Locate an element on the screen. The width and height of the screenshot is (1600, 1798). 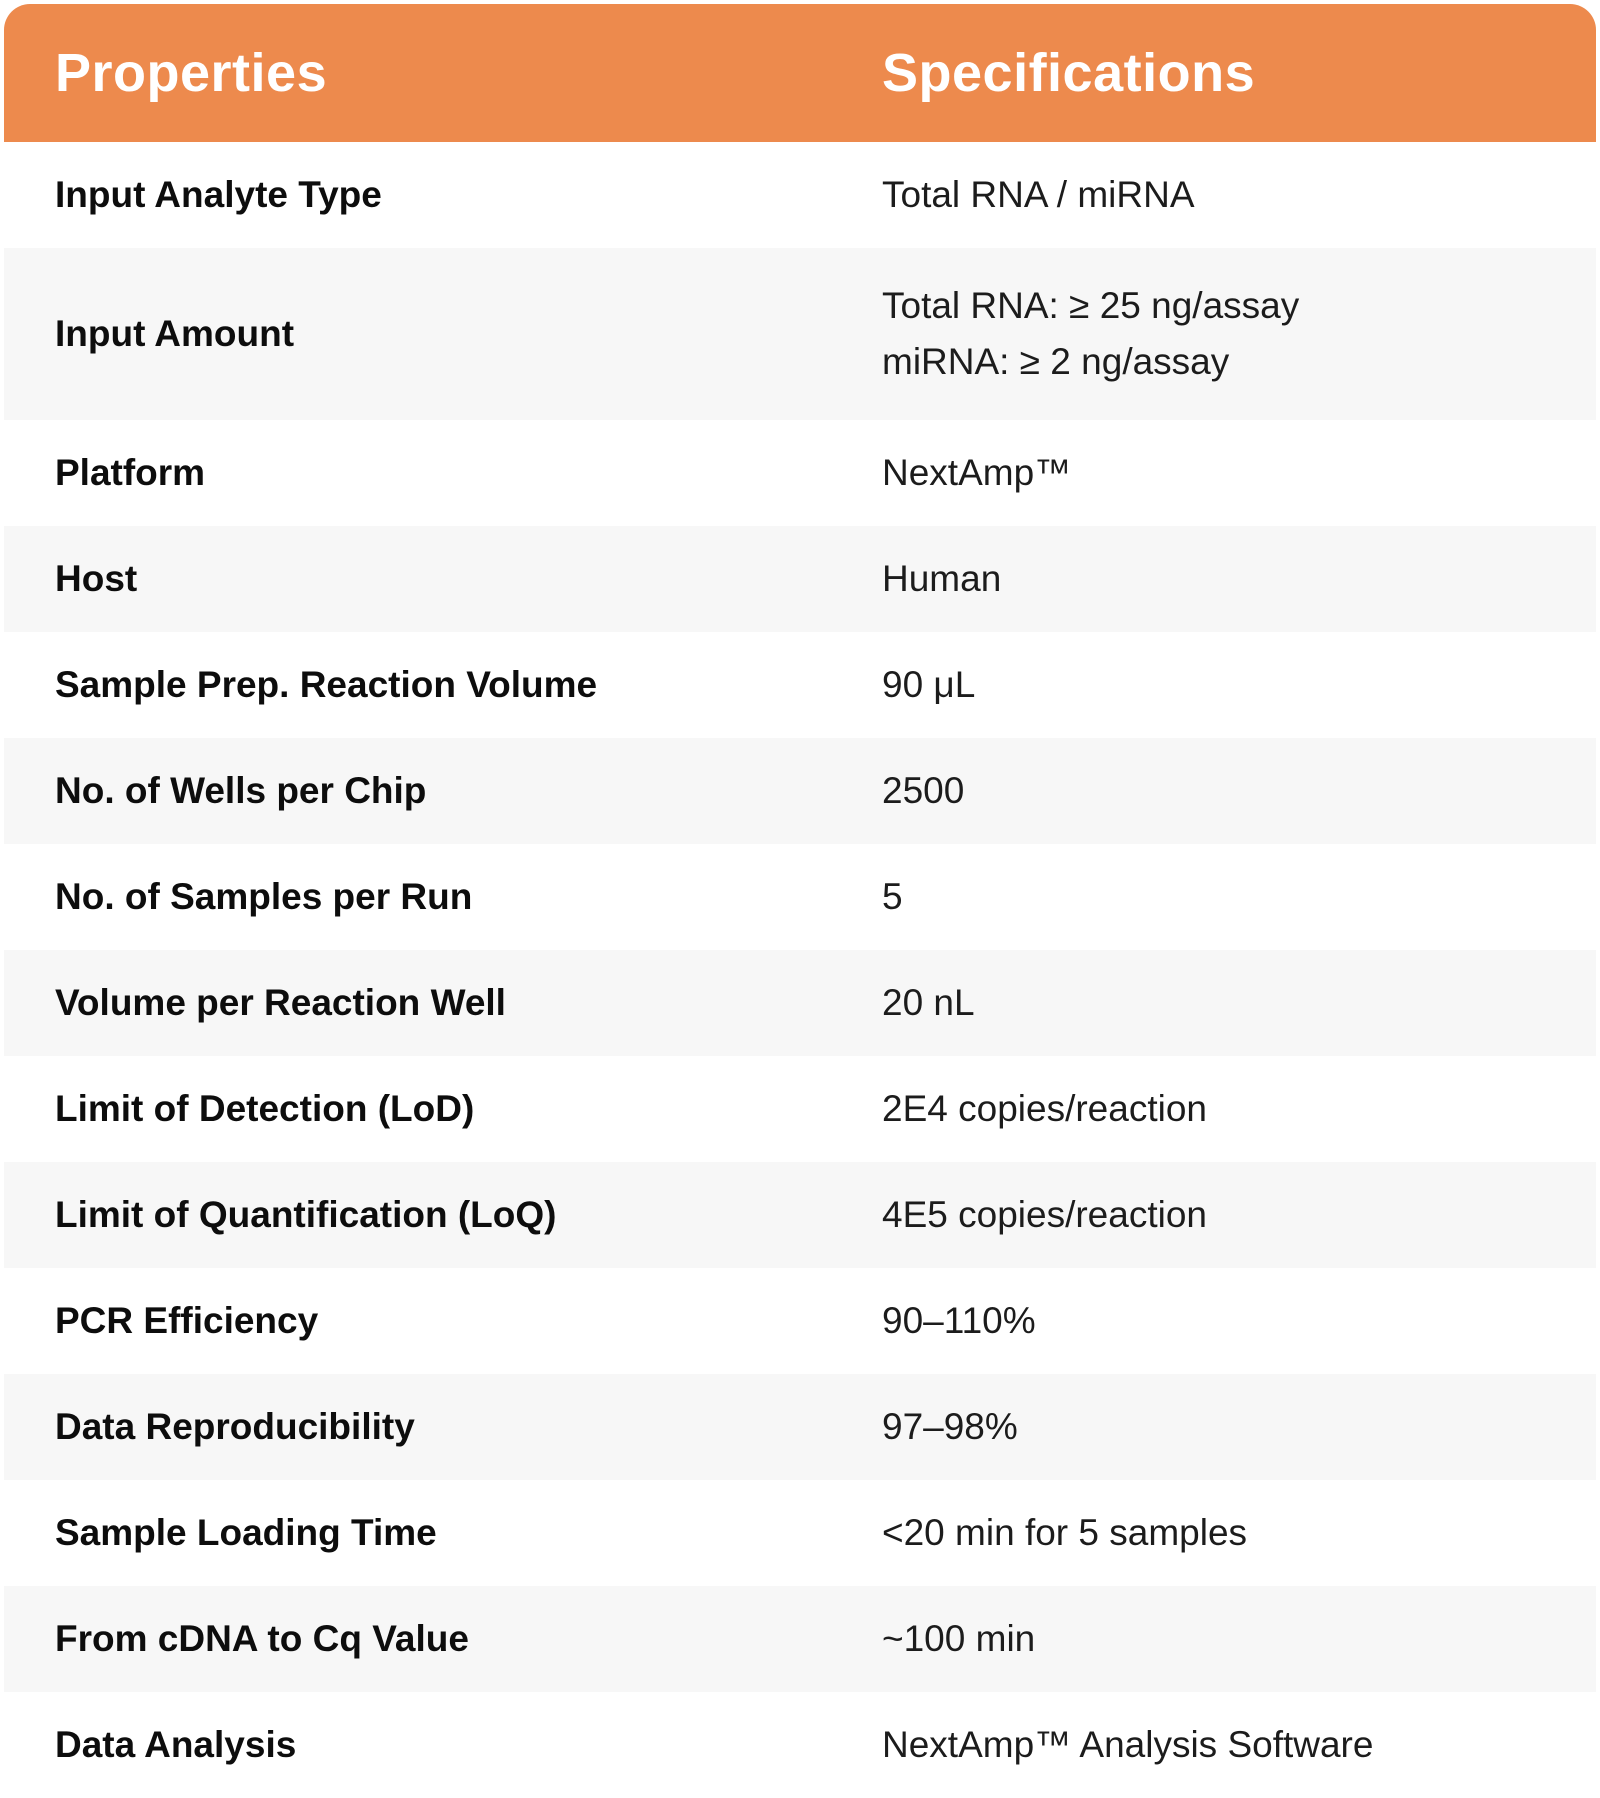
property-cell: Volume per Reaction Well is located at coordinates (280, 1002).